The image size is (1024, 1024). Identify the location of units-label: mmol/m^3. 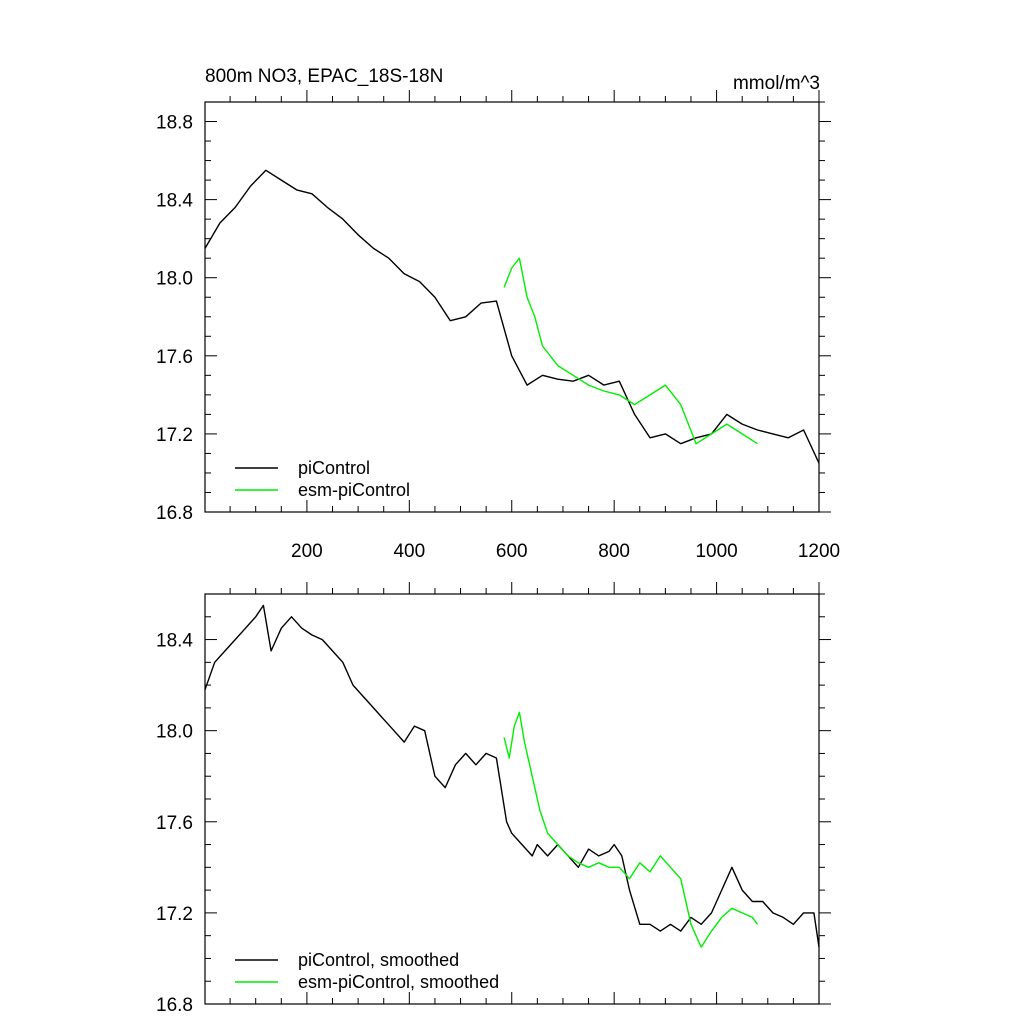
(776, 83).